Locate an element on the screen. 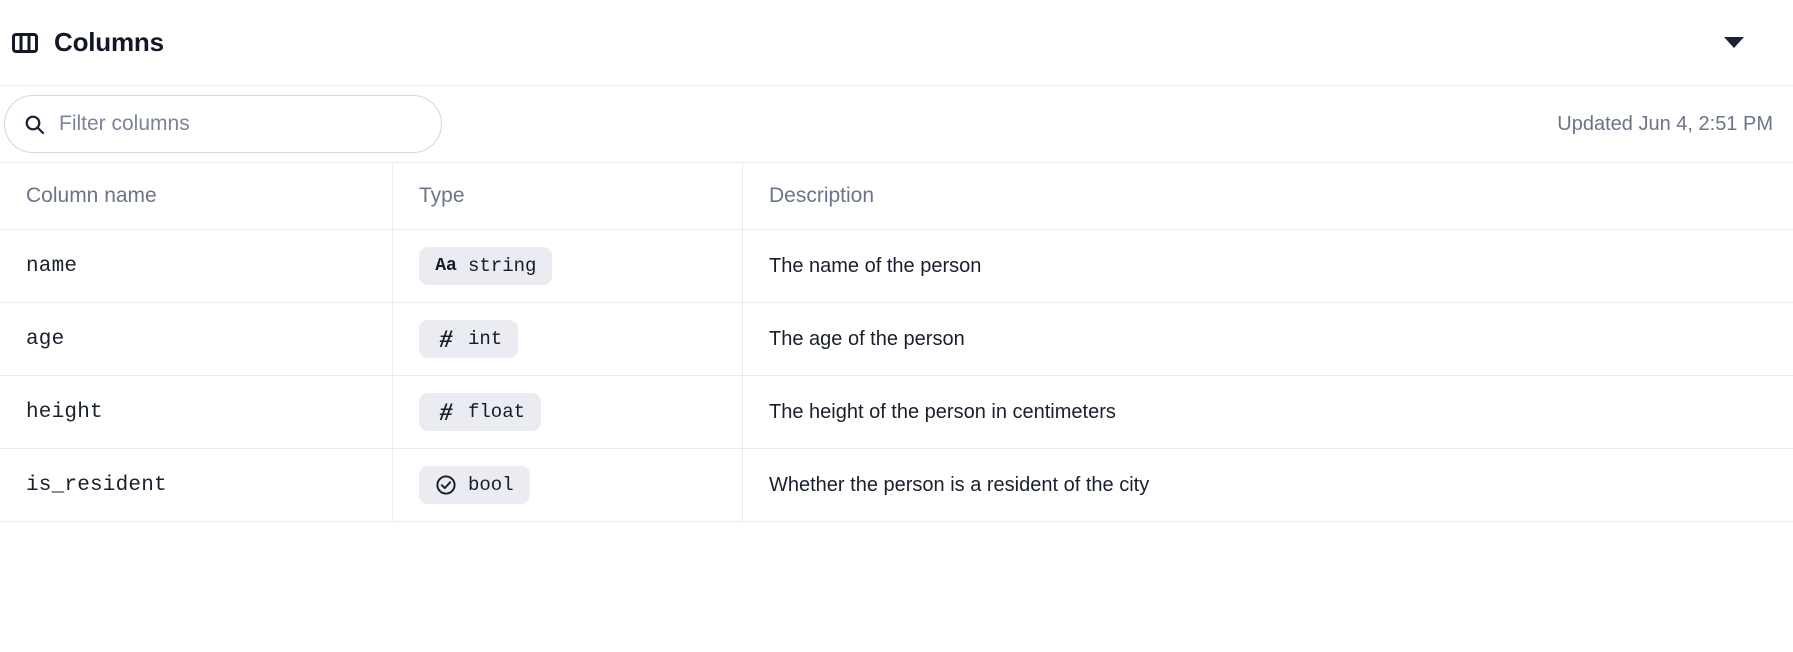 The height and width of the screenshot is (652, 1793). type-badge: Aa string is located at coordinates (486, 266).